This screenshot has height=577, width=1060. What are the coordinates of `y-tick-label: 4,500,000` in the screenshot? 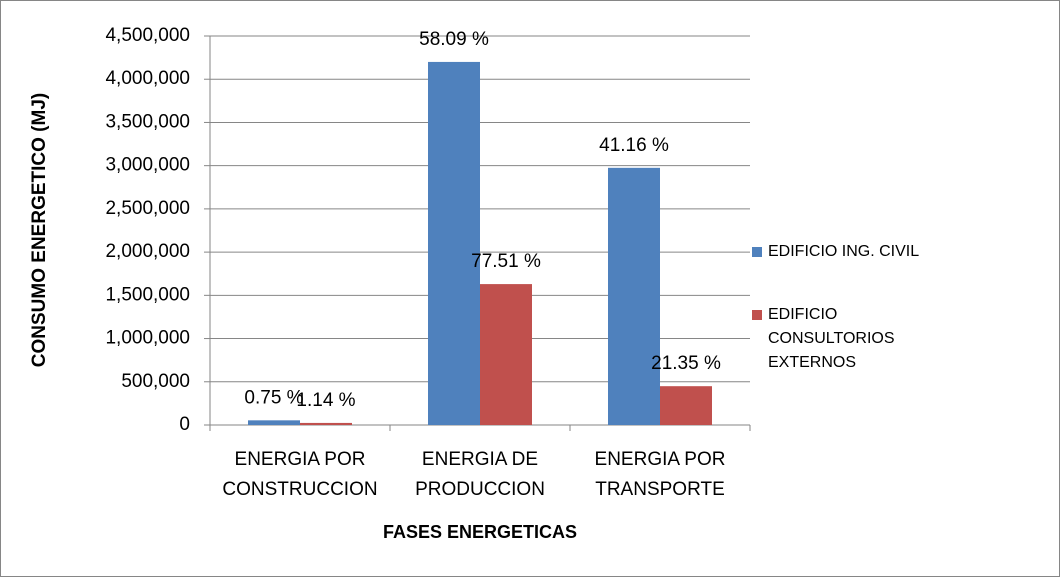 It's located at (147, 35).